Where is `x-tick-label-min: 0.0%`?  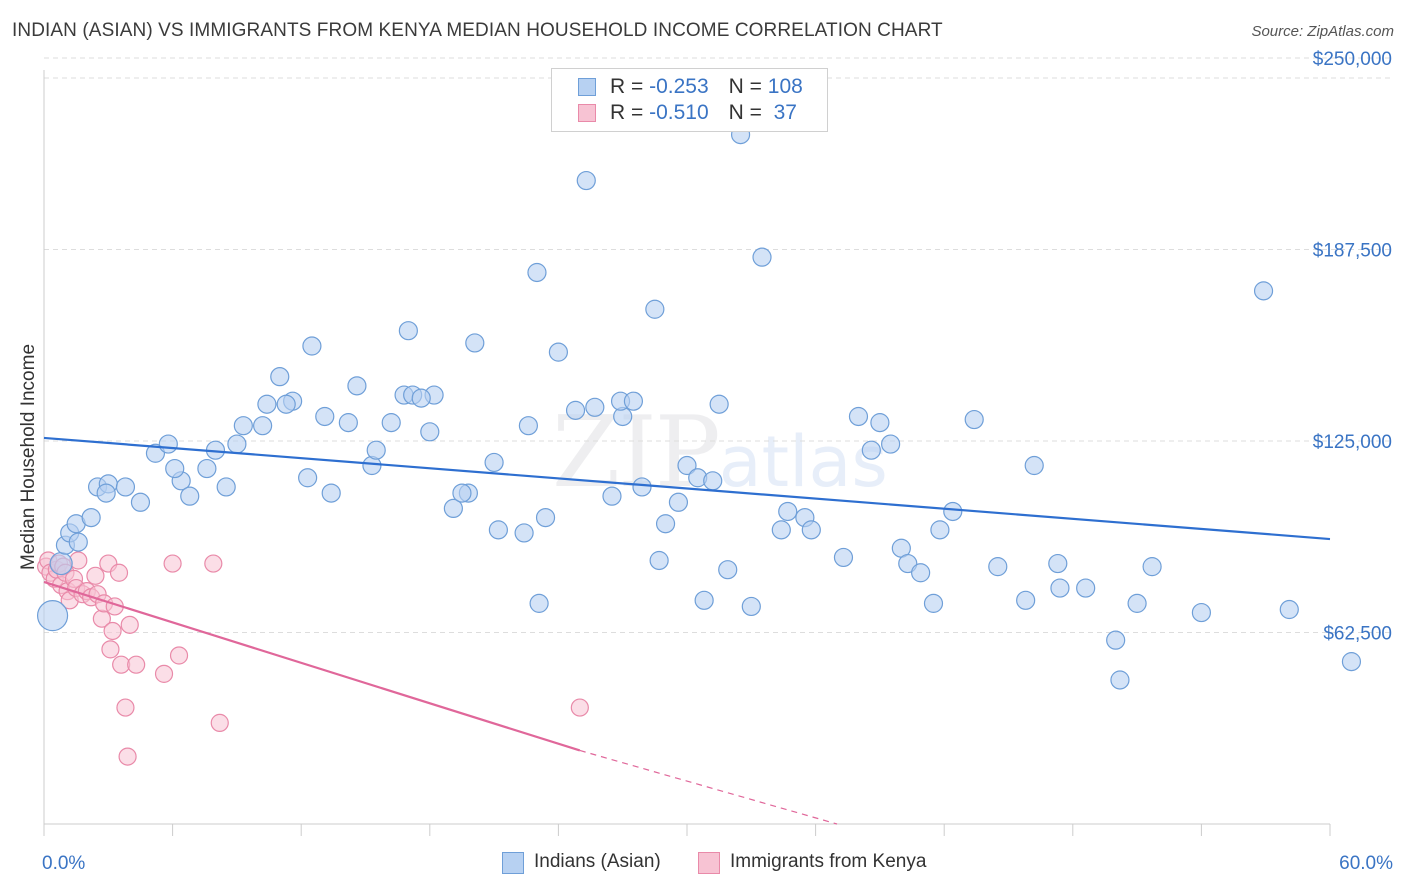 x-tick-label-min: 0.0% is located at coordinates (63, 863).